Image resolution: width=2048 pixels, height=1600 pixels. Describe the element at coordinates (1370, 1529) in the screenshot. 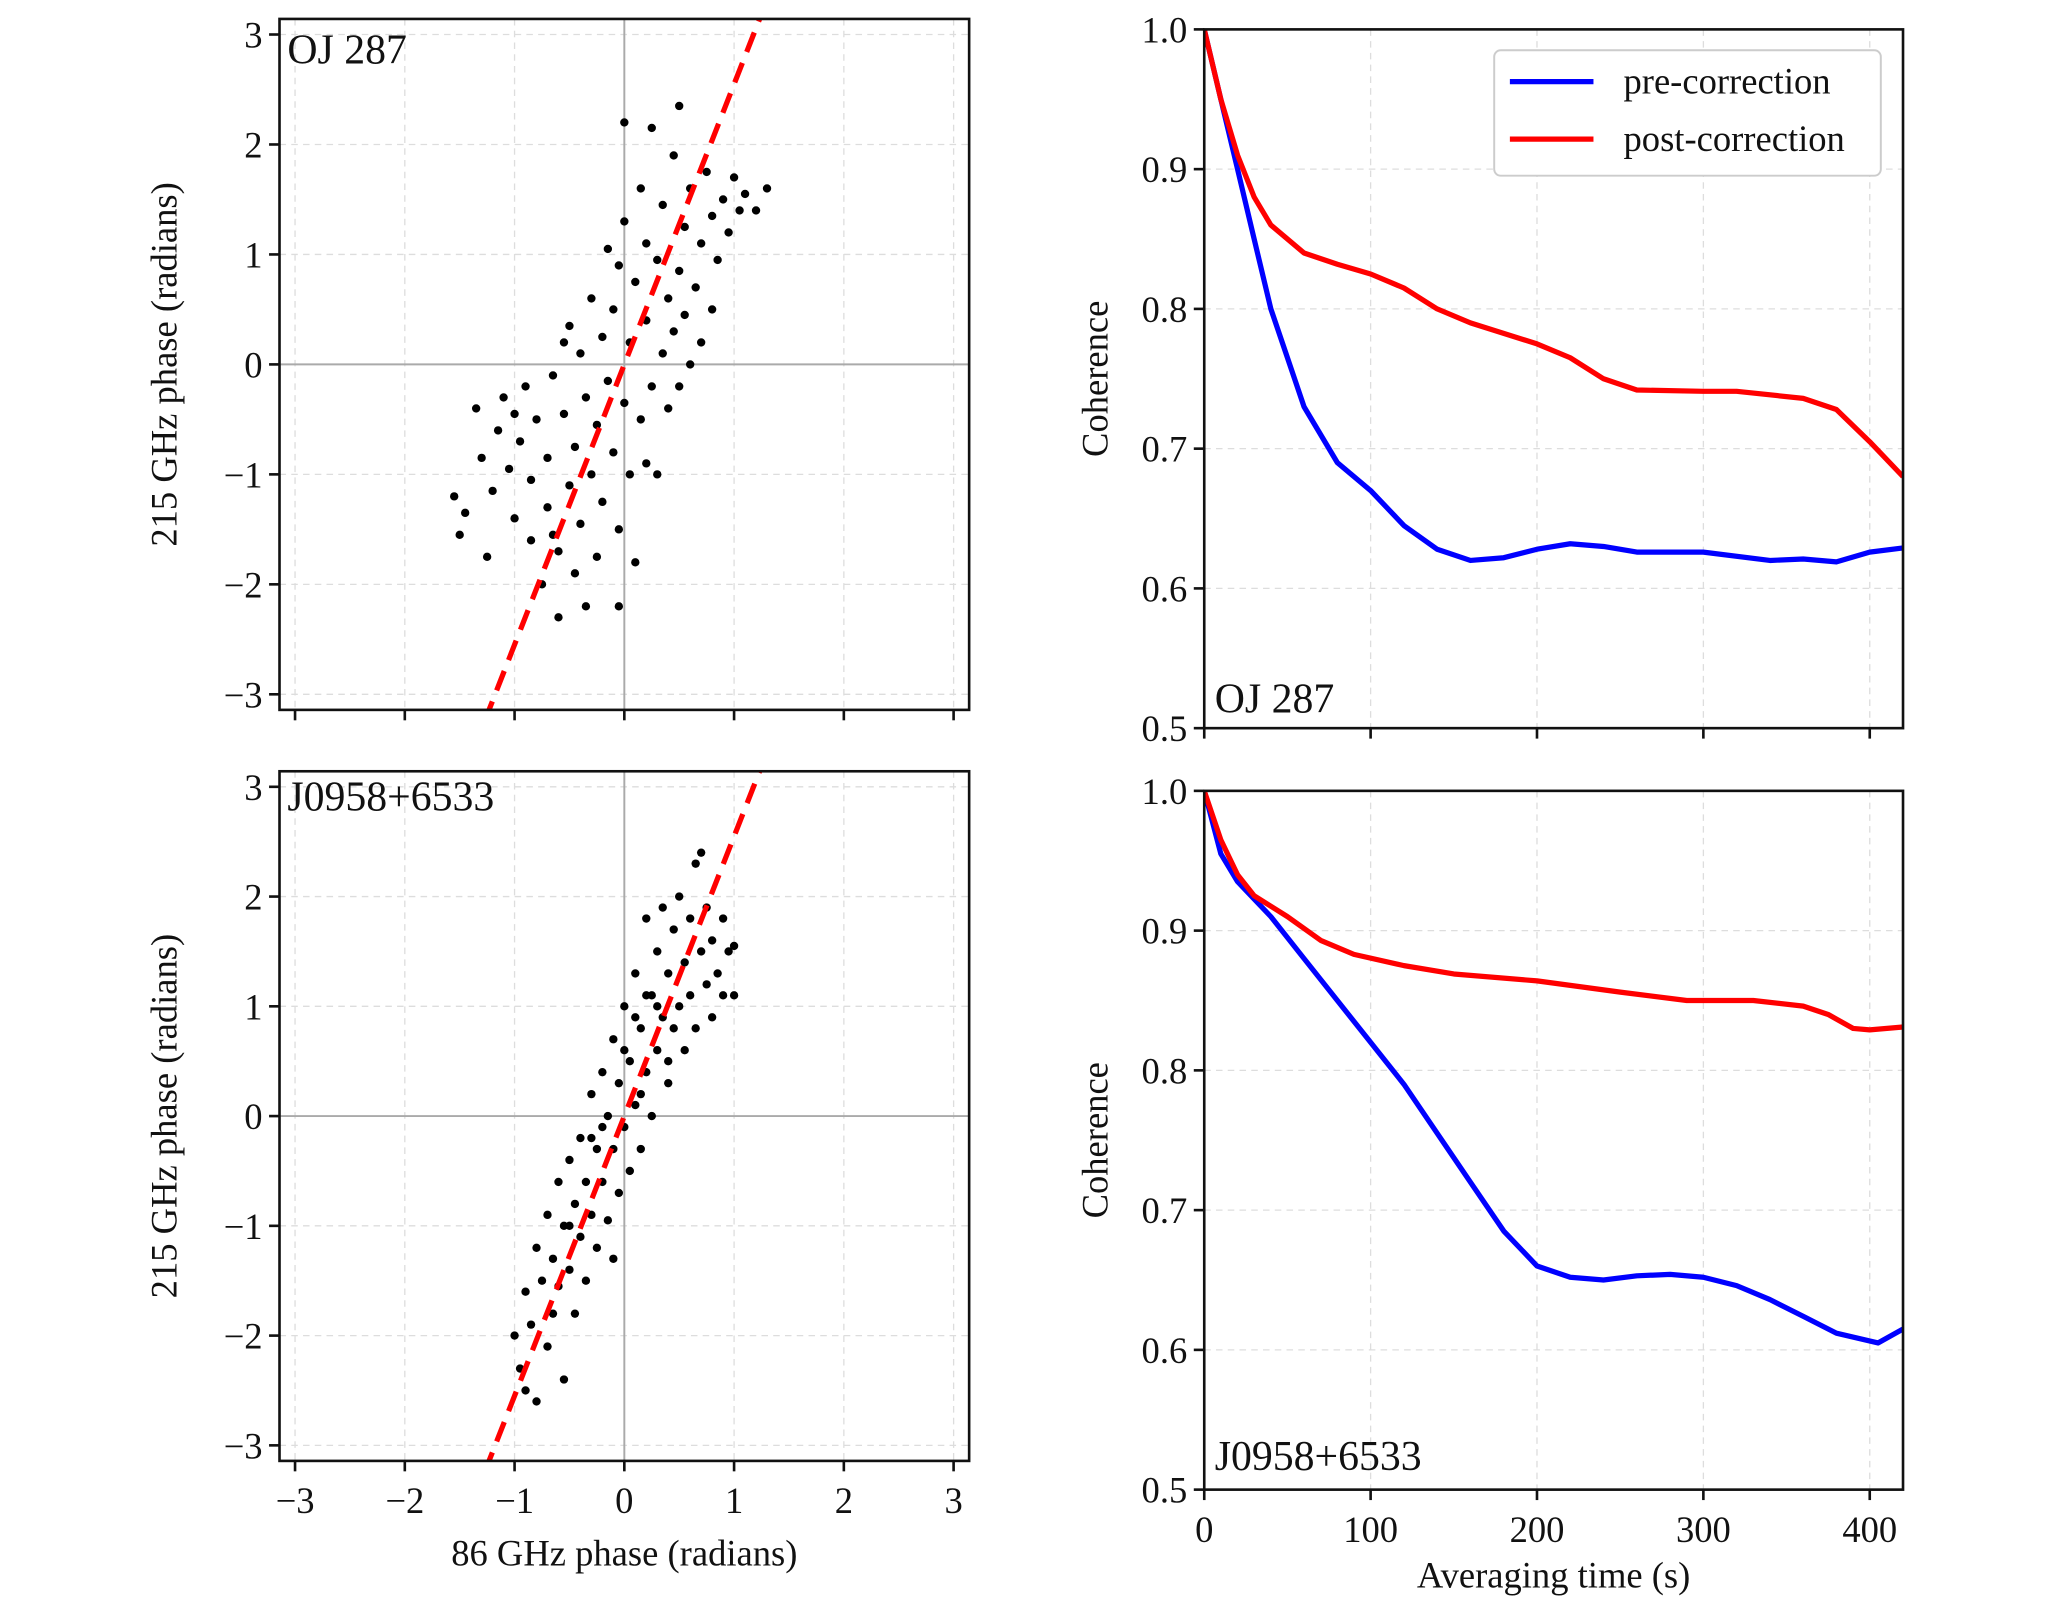

I see `x-tick-label: 100` at that location.